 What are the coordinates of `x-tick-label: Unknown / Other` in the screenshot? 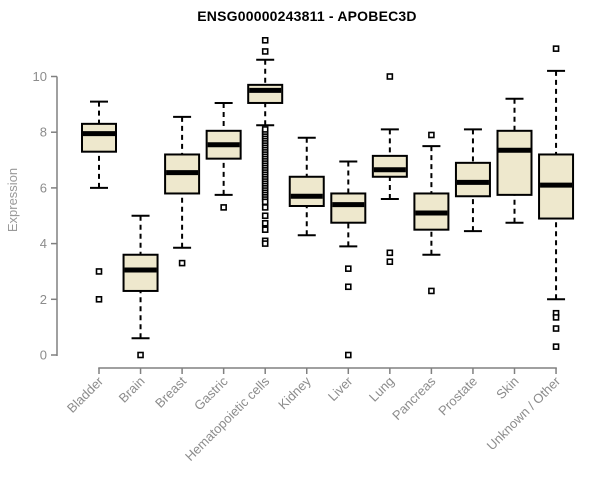 It's located at (524, 413).